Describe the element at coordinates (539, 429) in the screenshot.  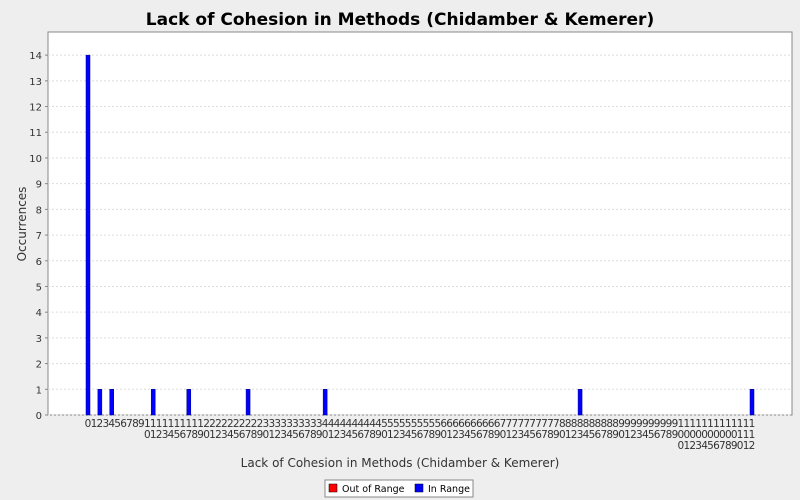
I see `x-tick-label: 76` at that location.